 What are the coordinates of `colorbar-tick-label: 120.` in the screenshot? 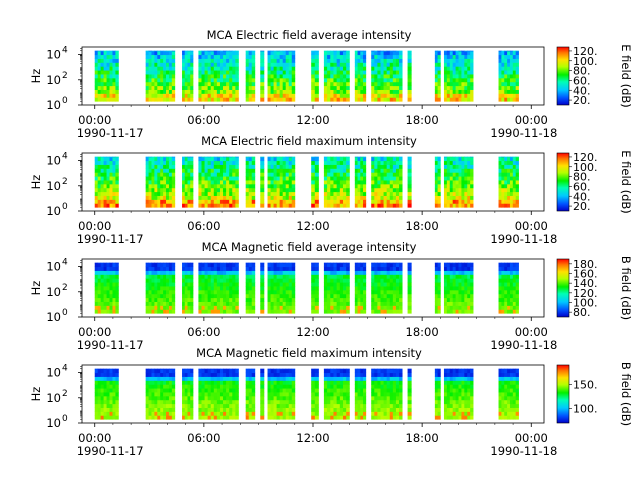 It's located at (585, 293).